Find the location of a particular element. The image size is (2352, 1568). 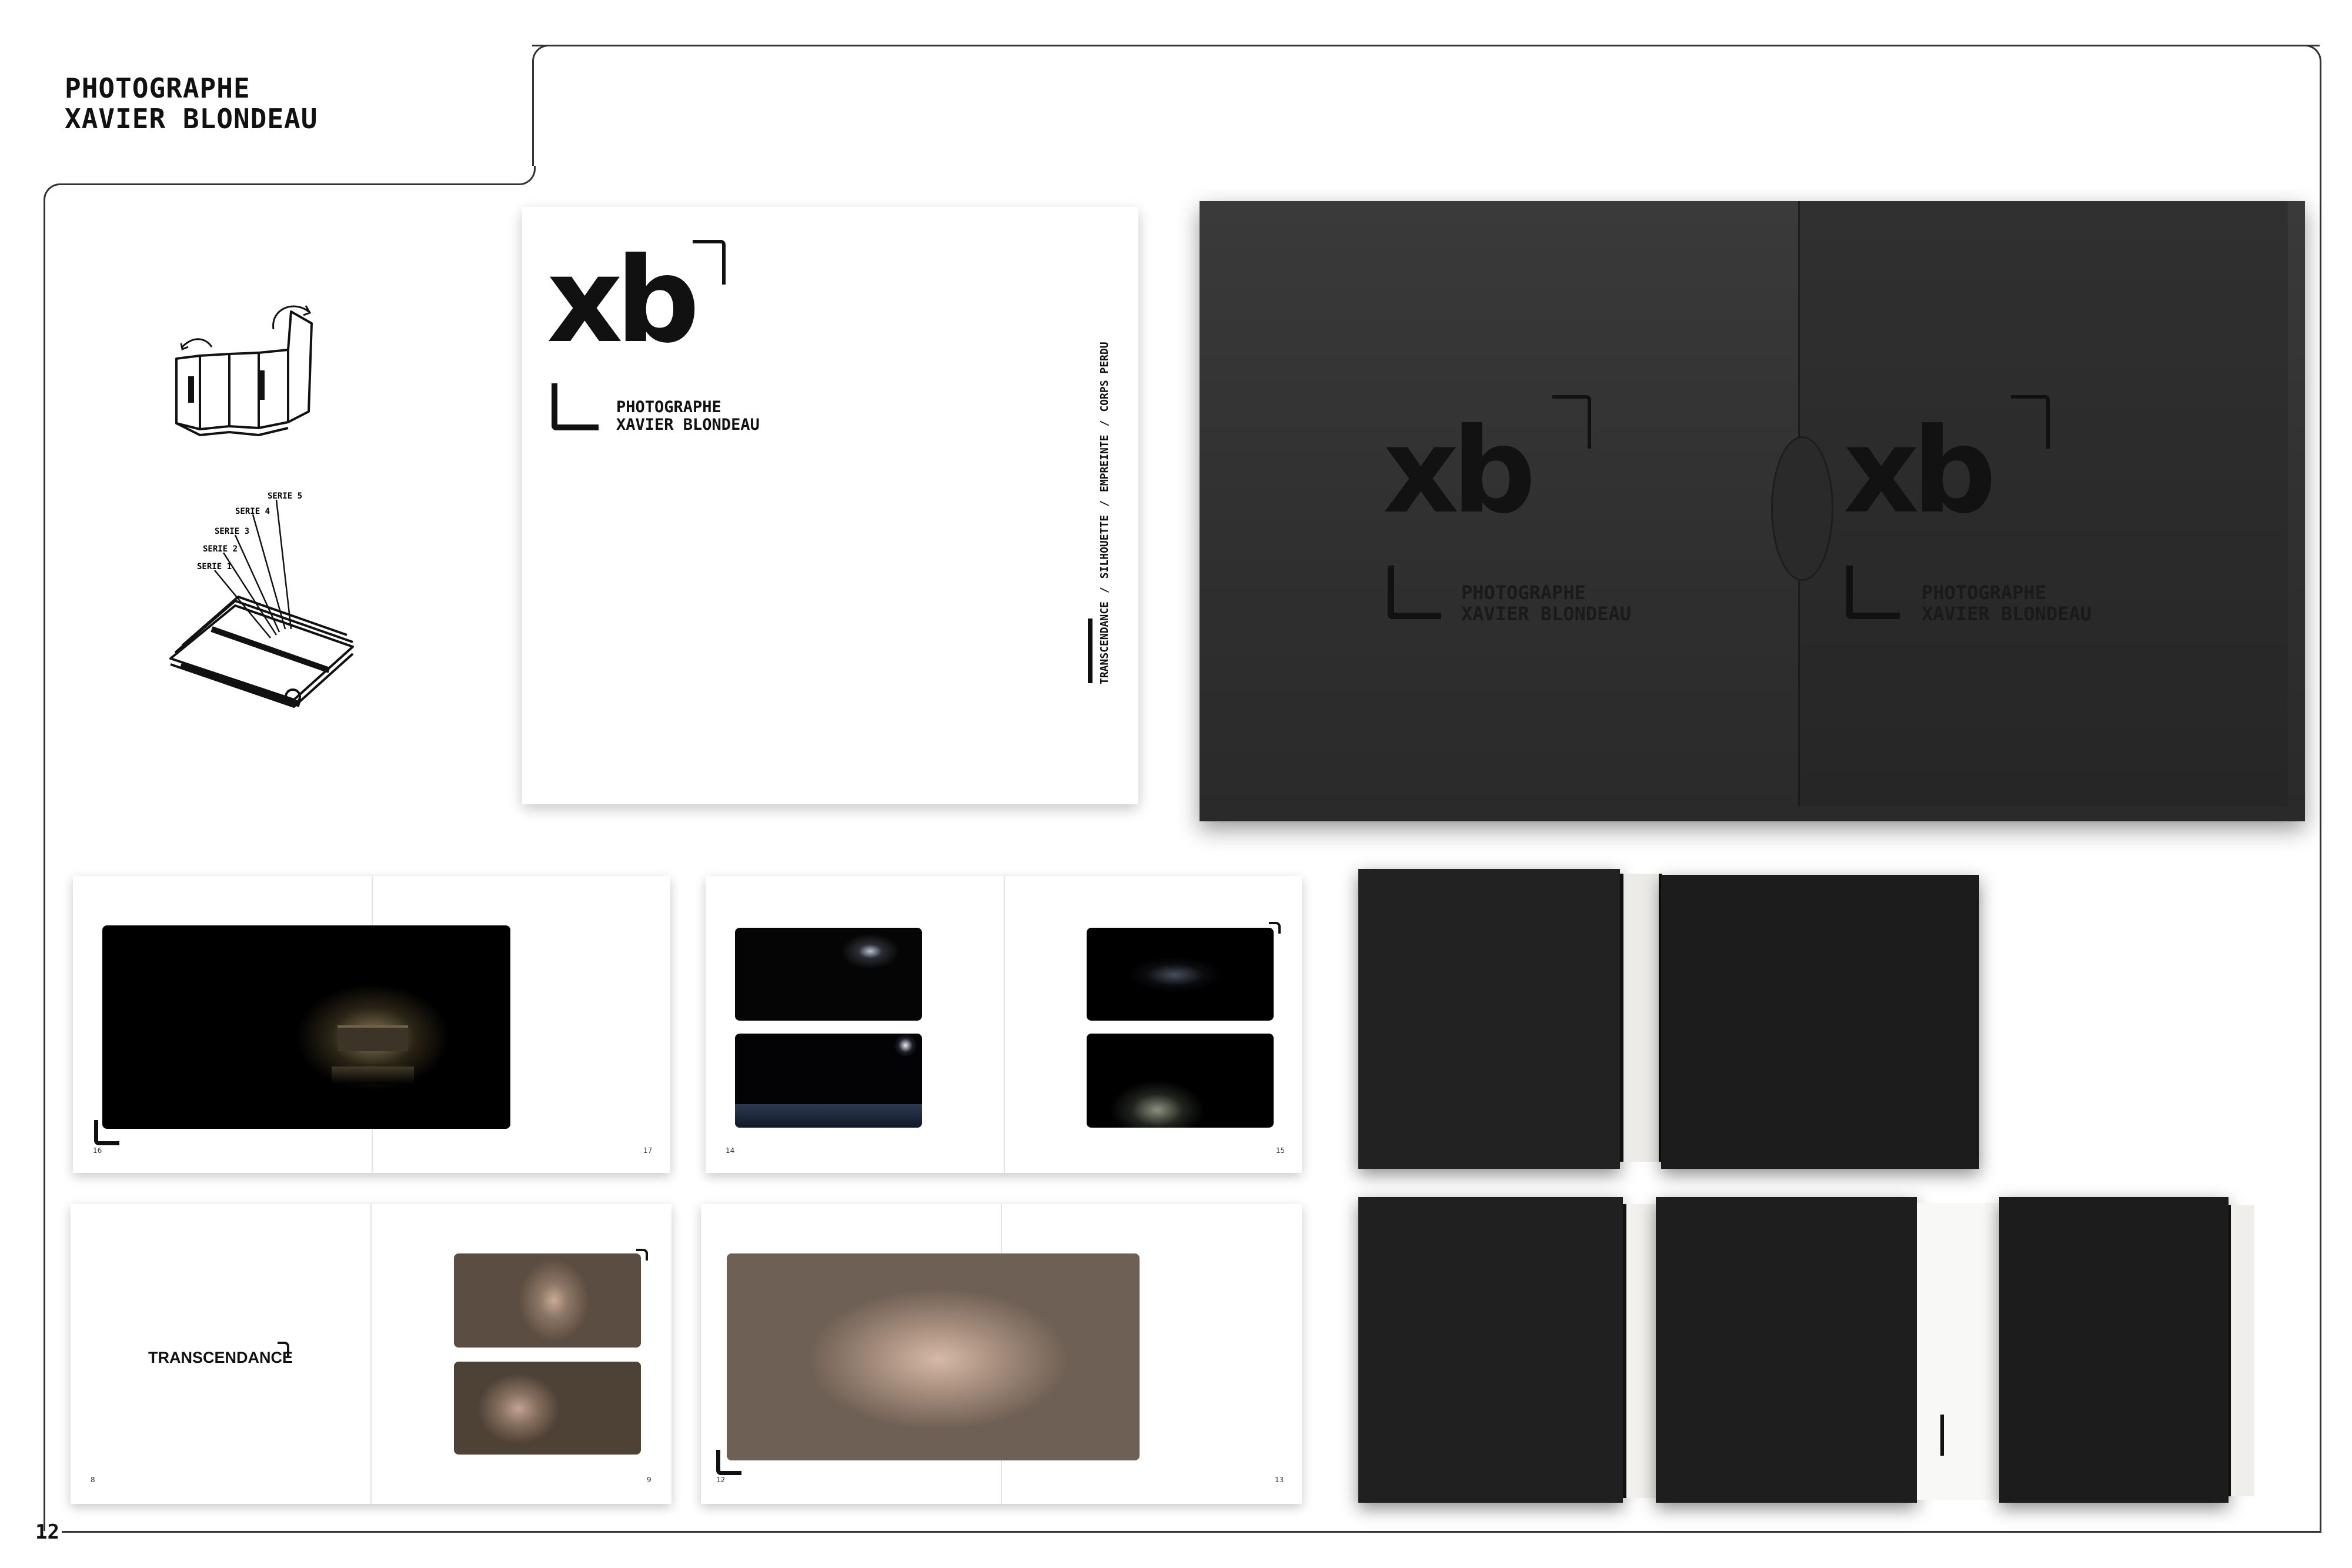

frame-top-left is located at coordinates (288, 184).